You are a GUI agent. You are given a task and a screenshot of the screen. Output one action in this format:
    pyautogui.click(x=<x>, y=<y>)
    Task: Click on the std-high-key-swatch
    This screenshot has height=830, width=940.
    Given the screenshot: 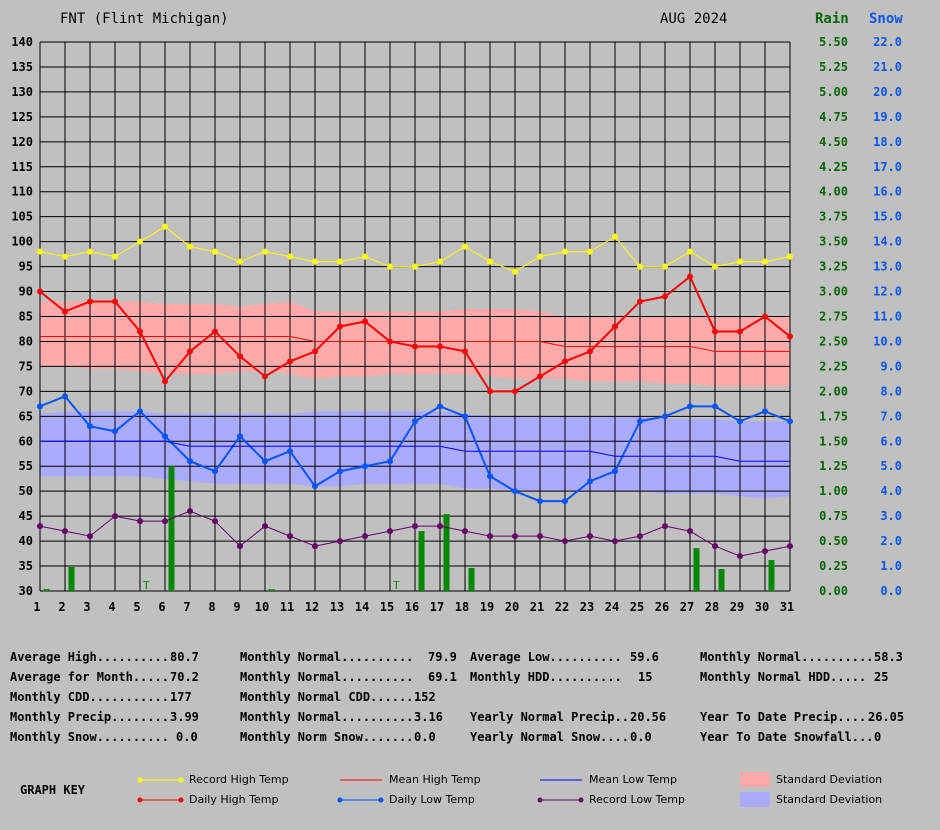 What is the action you would take?
    pyautogui.click(x=755, y=779)
    